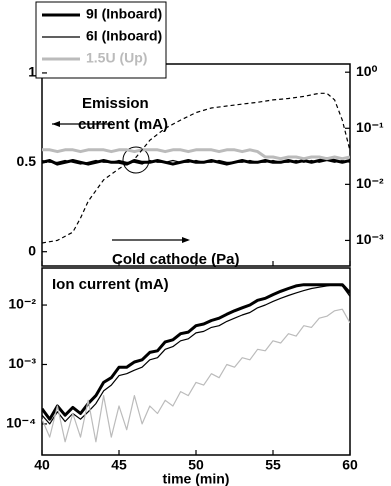 This screenshot has width=391, height=486. Describe the element at coordinates (32, 250) in the screenshot. I see `y-tick-label: 0` at that location.